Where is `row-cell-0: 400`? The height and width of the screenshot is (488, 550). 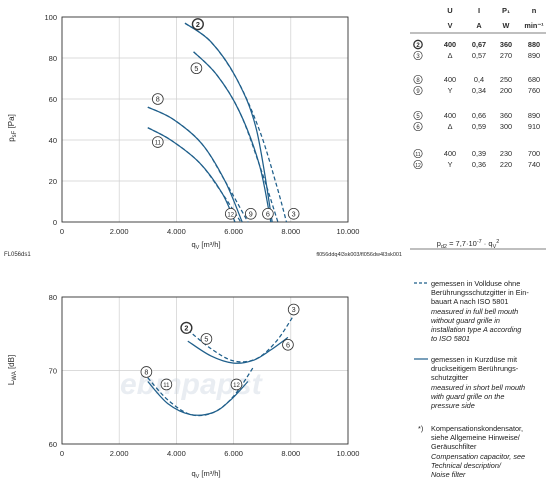
row-cell-0: 400 is located at coordinates (450, 115).